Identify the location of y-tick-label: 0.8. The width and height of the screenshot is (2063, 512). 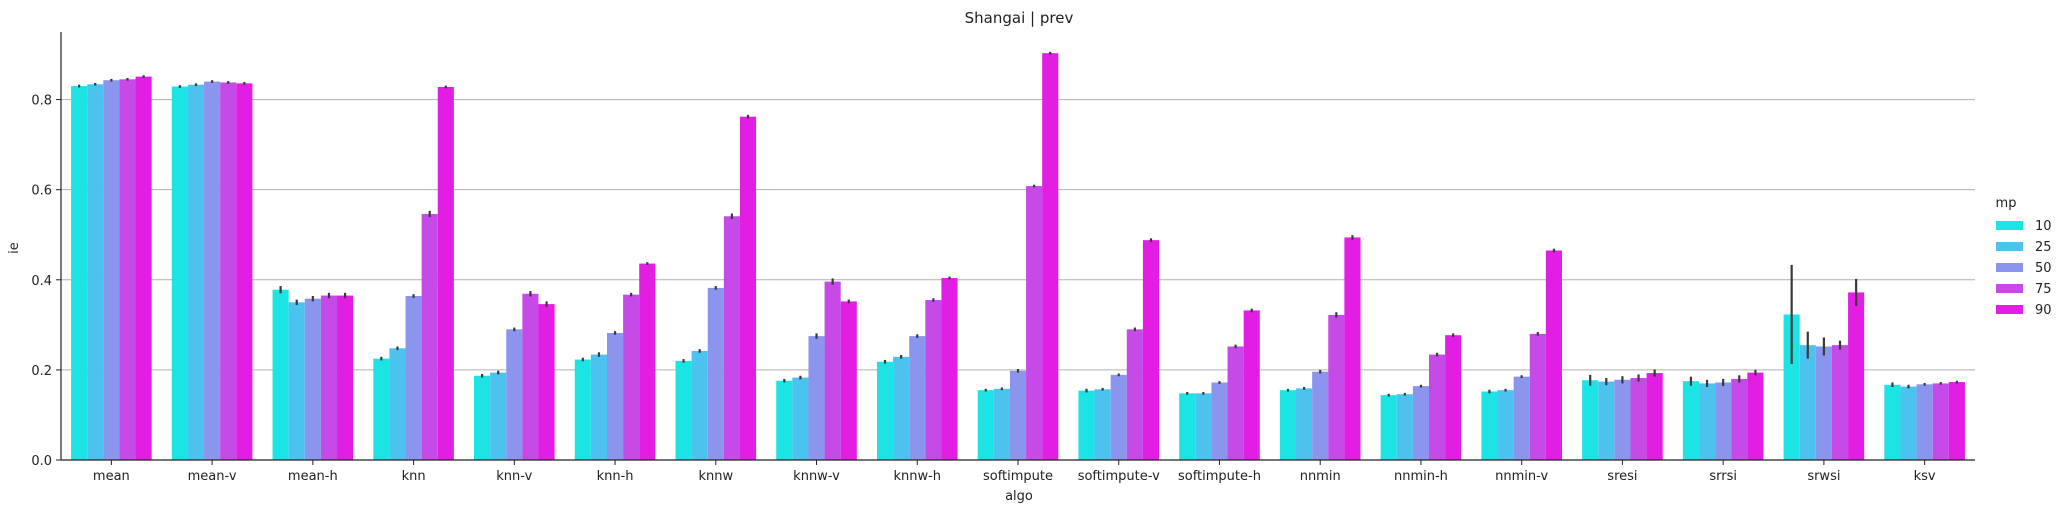
(41, 101).